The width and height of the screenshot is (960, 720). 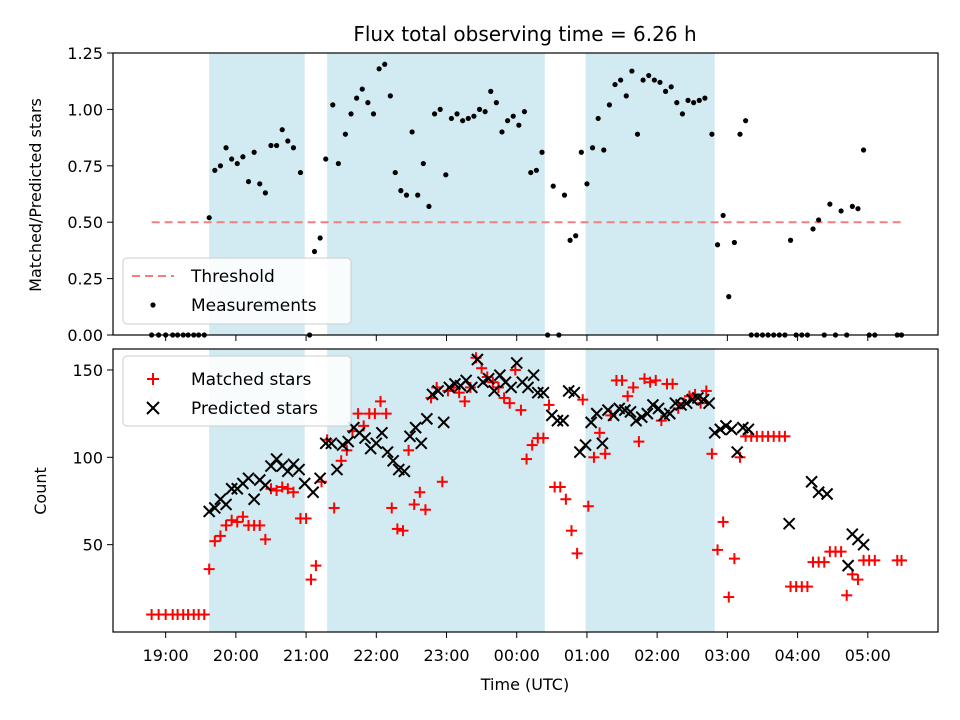 What do you see at coordinates (587, 655) in the screenshot?
I see `x-tick-label: 01:00` at bounding box center [587, 655].